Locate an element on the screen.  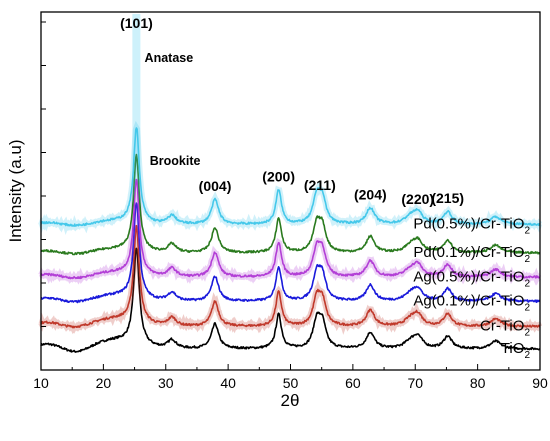
peak-101-highlight is located at coordinates (136, 99).